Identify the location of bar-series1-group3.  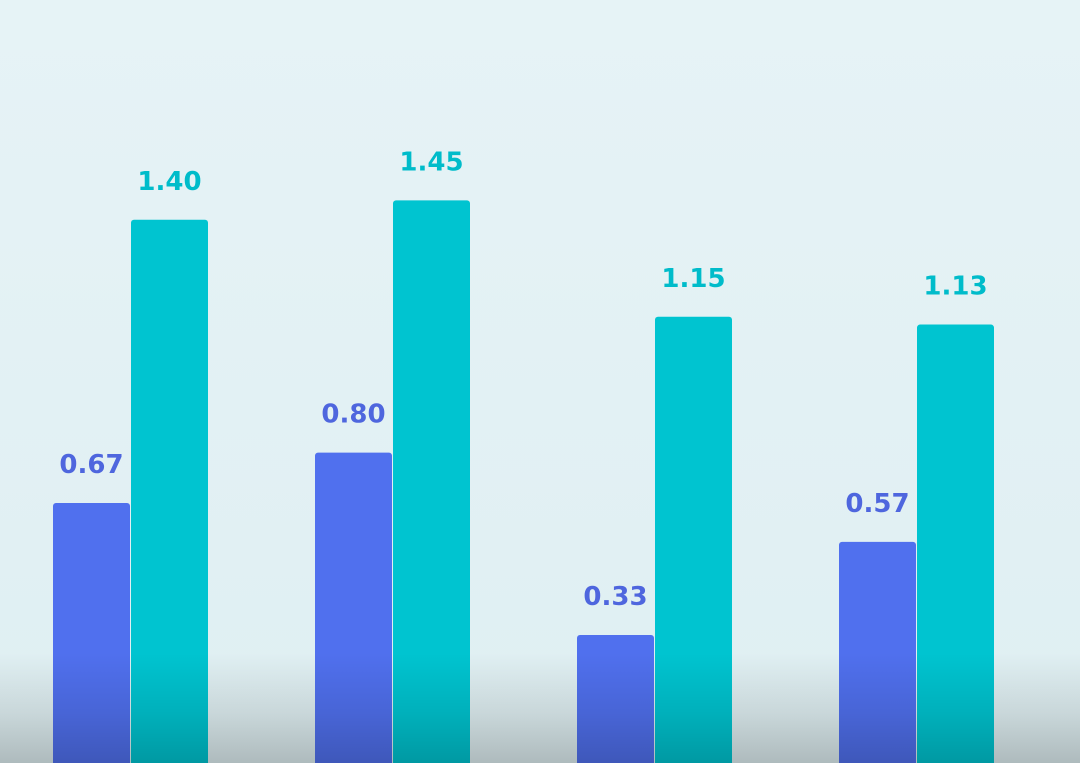
(615, 698).